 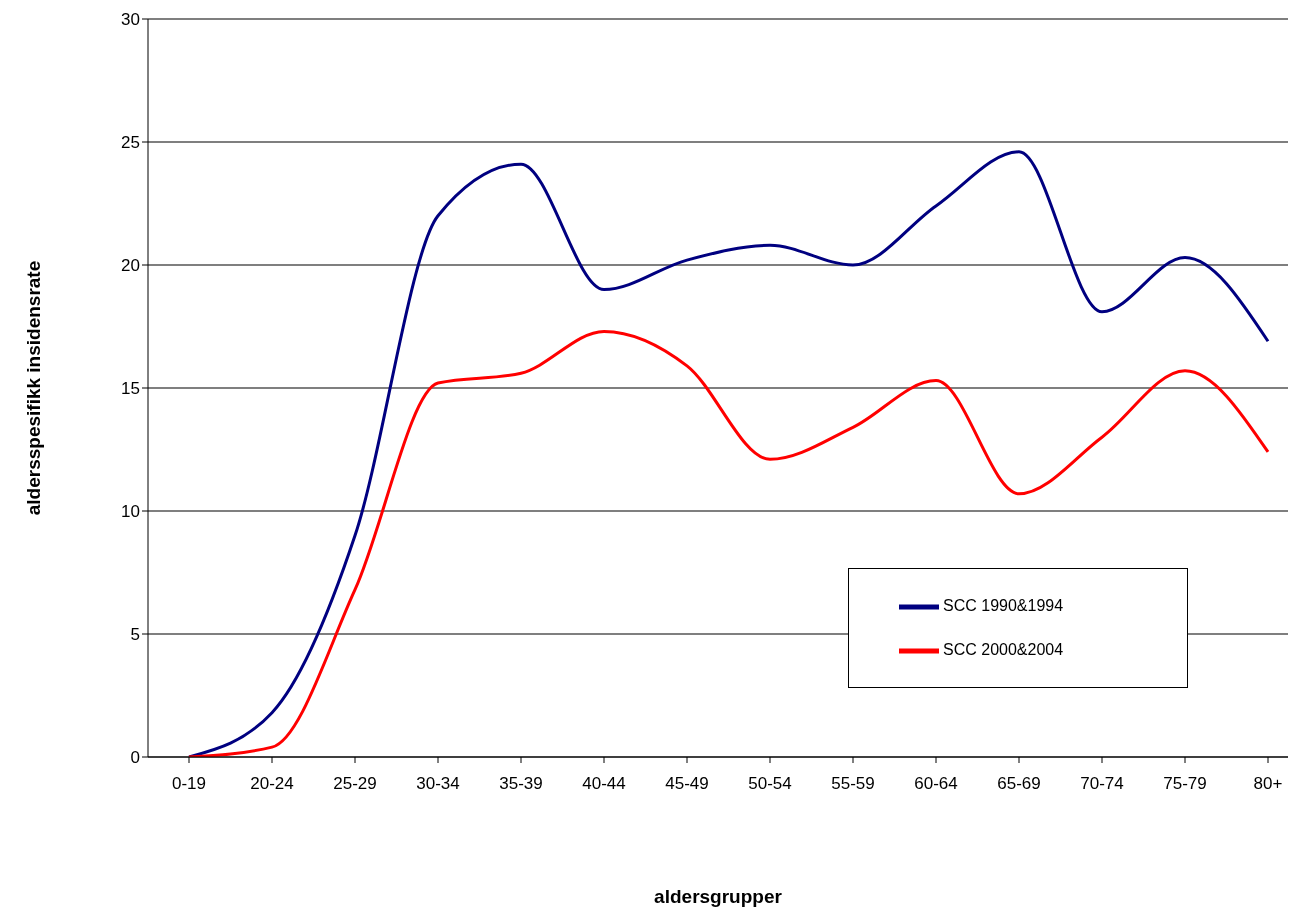 What do you see at coordinates (135, 635) in the screenshot?
I see `y-tick-label: 5` at bounding box center [135, 635].